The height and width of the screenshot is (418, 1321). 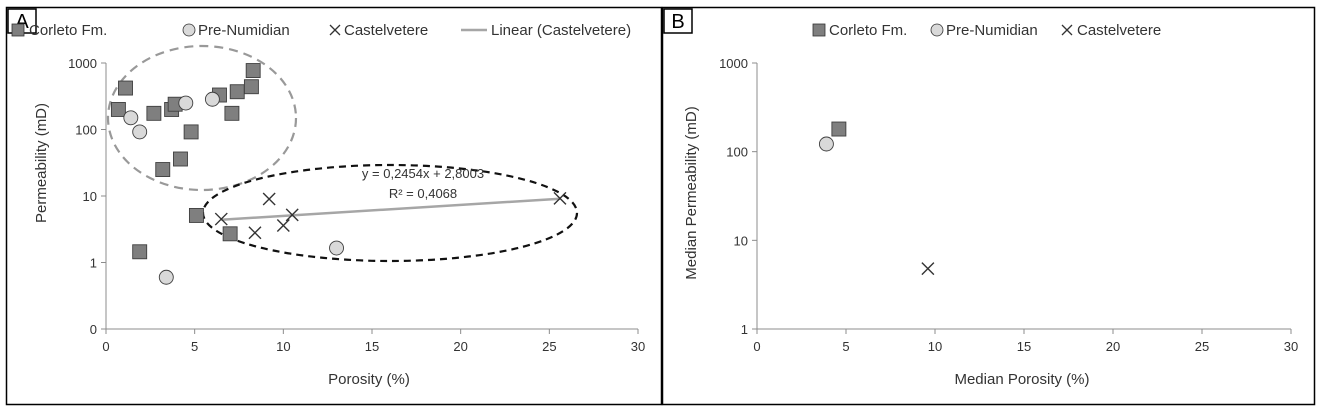 I want to click on panel-b-letter: B, so click(x=677, y=22).